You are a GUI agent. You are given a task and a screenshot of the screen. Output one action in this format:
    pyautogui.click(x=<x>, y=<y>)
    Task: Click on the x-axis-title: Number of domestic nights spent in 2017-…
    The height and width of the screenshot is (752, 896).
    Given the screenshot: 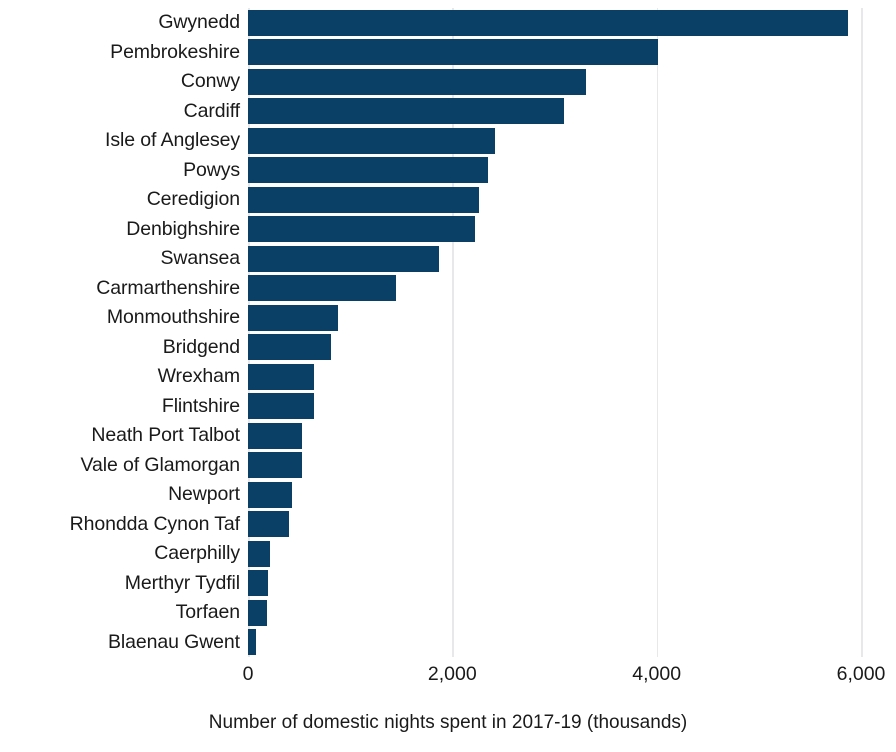 What is the action you would take?
    pyautogui.click(x=448, y=722)
    